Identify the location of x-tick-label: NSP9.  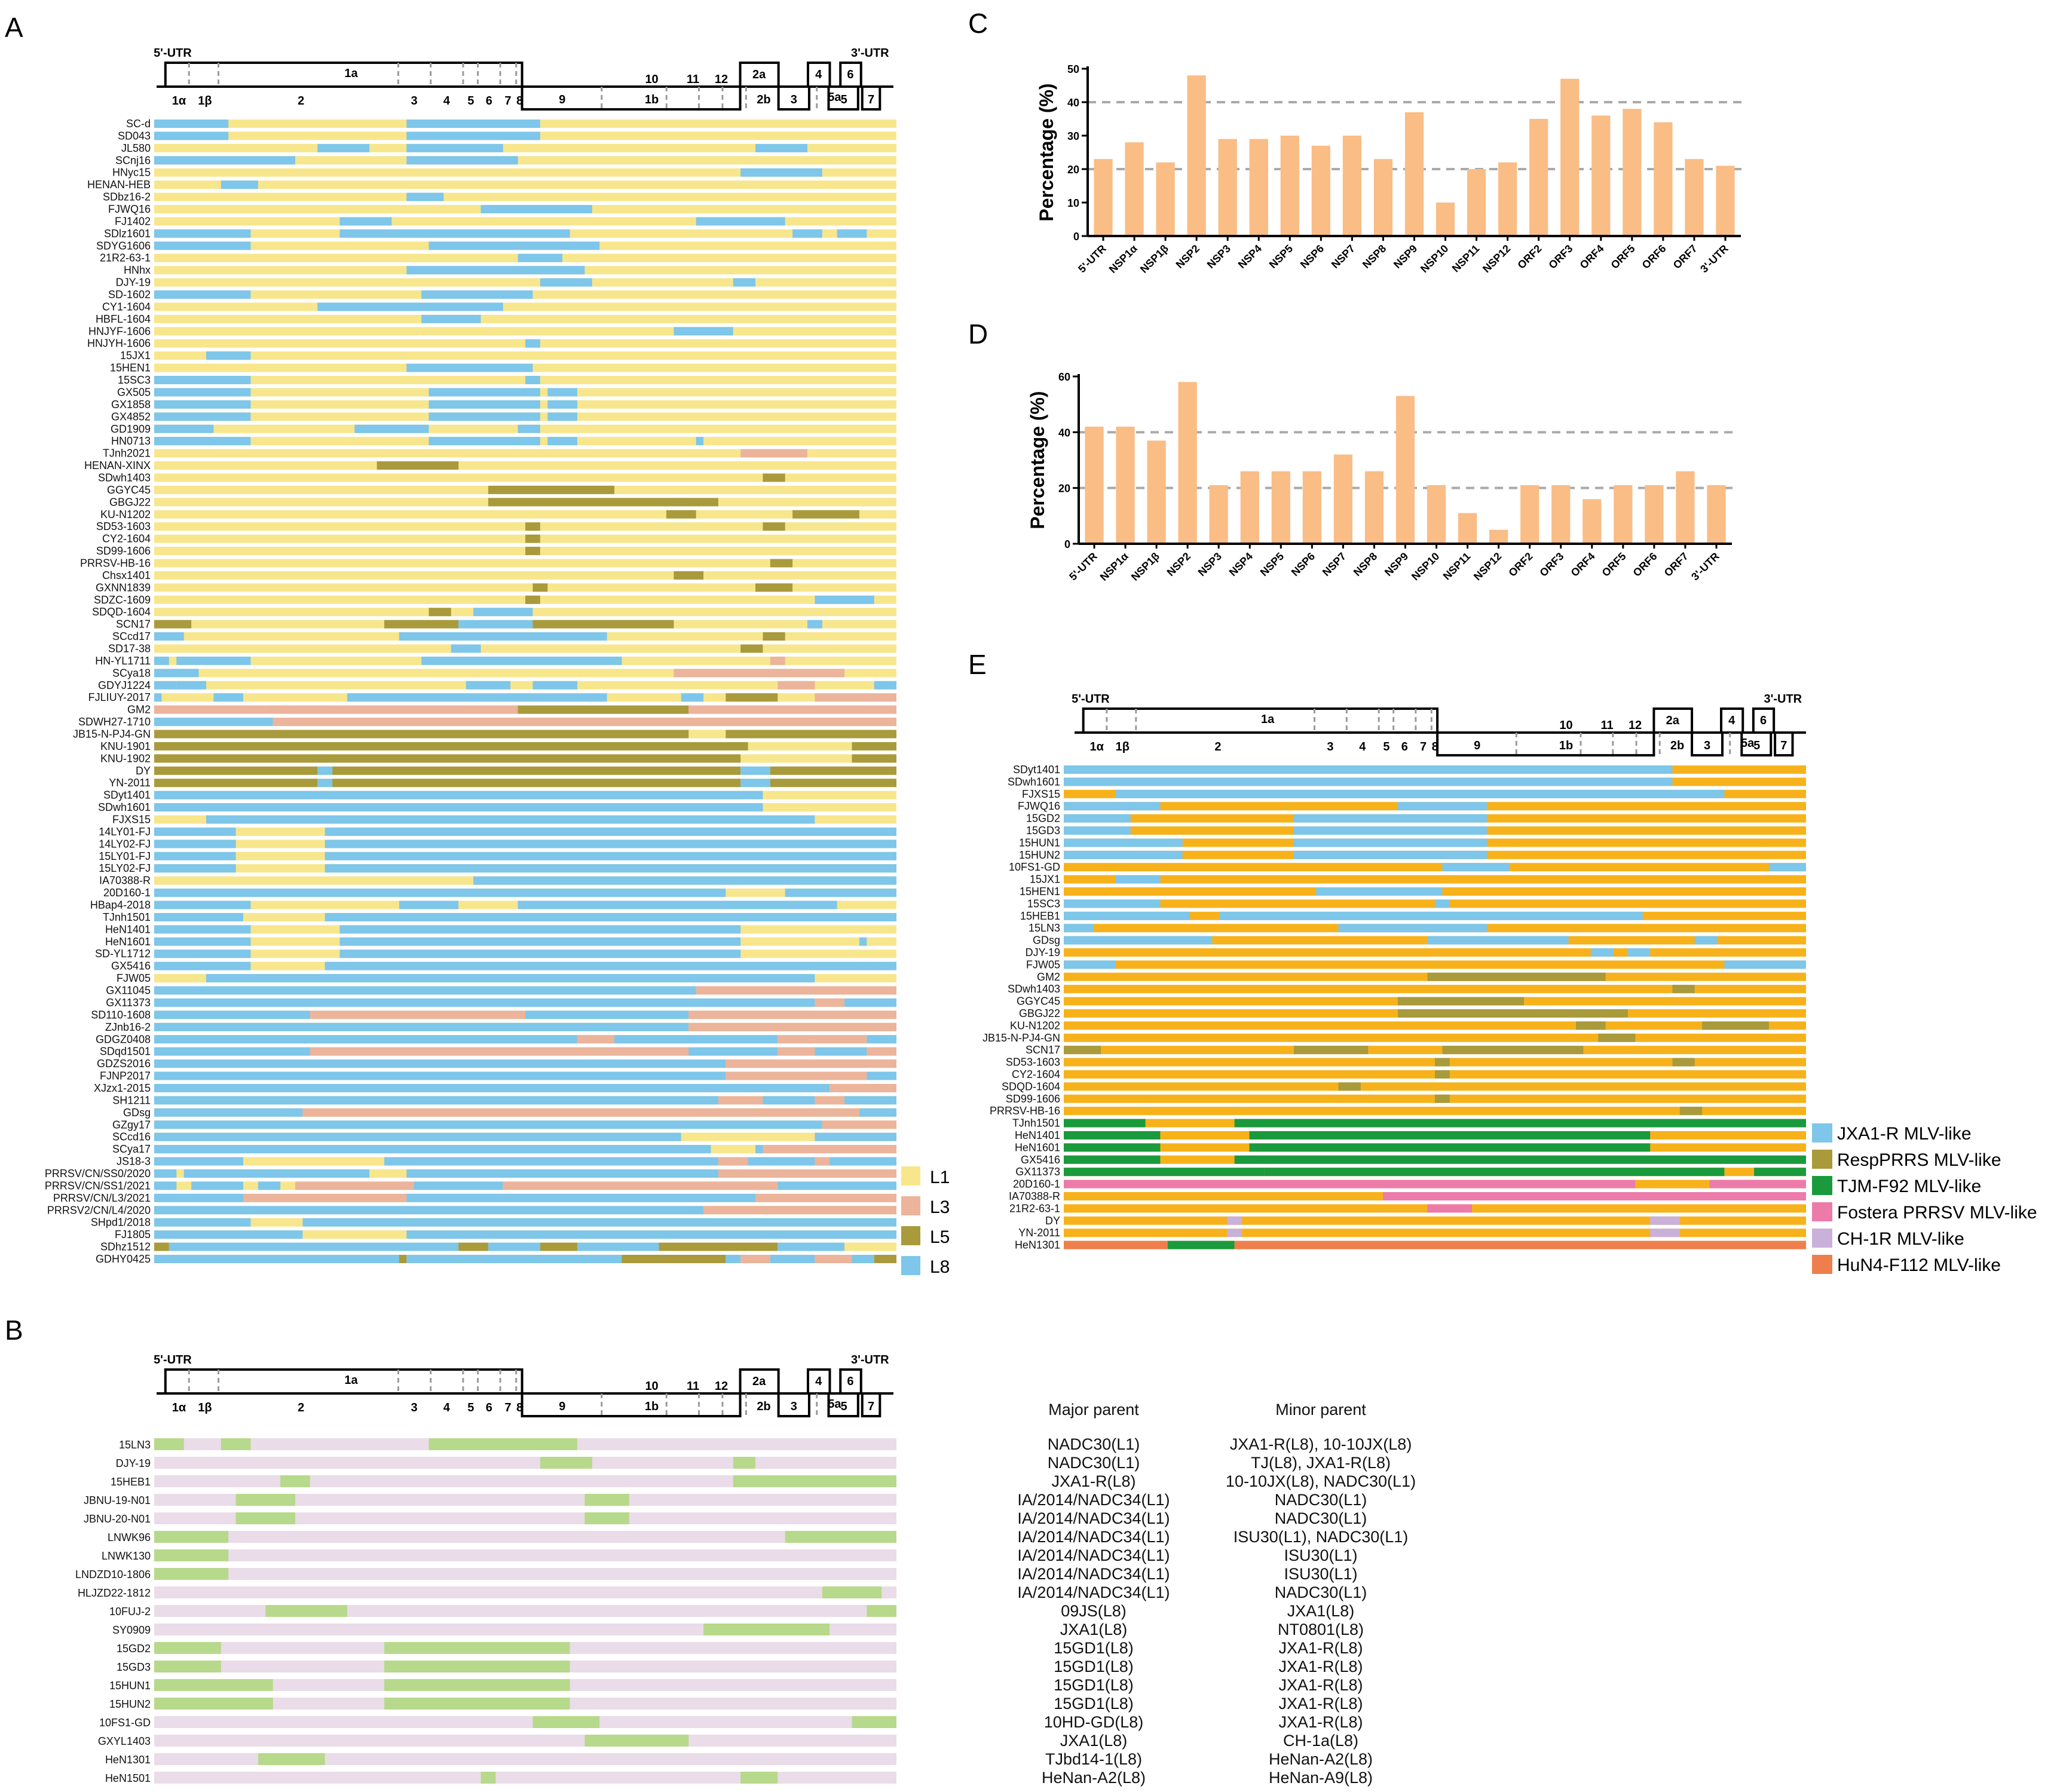
(1396, 564).